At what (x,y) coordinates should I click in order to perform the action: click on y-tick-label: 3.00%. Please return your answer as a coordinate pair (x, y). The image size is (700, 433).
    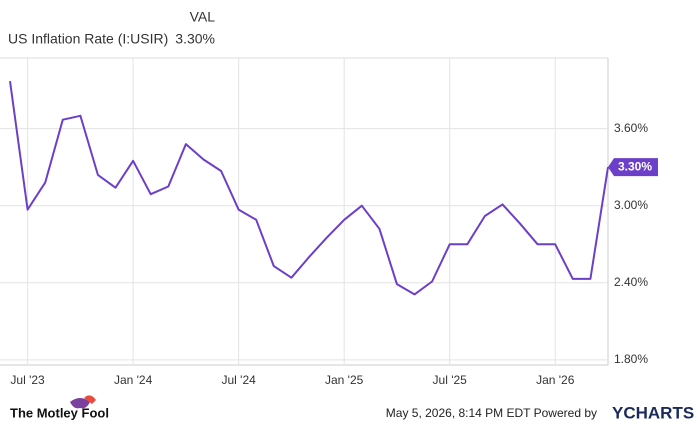
    Looking at the image, I should click on (631, 205).